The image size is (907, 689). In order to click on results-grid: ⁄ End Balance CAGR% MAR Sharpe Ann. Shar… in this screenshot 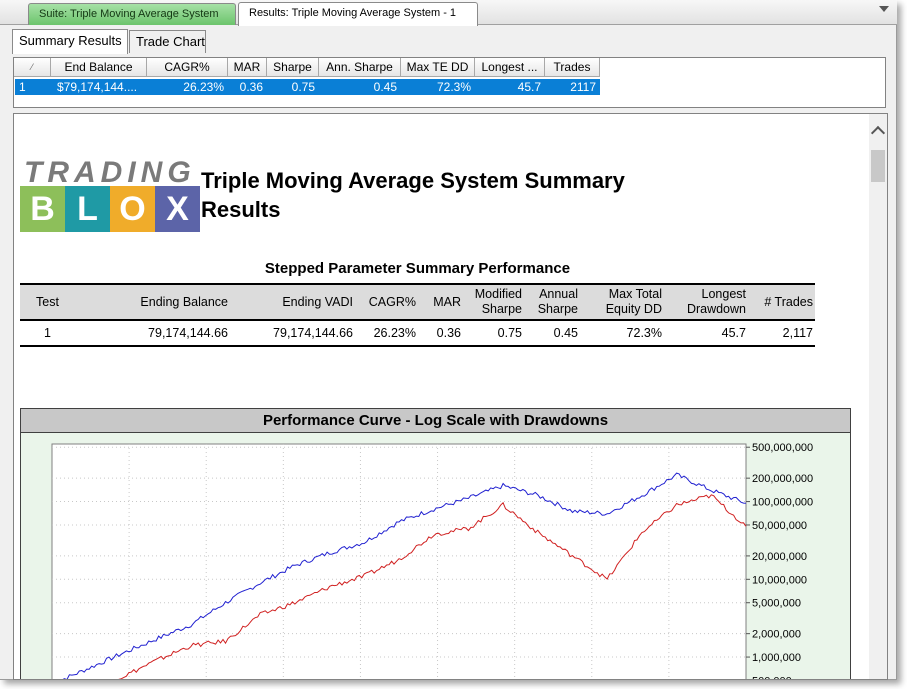, I will do `click(449, 82)`.